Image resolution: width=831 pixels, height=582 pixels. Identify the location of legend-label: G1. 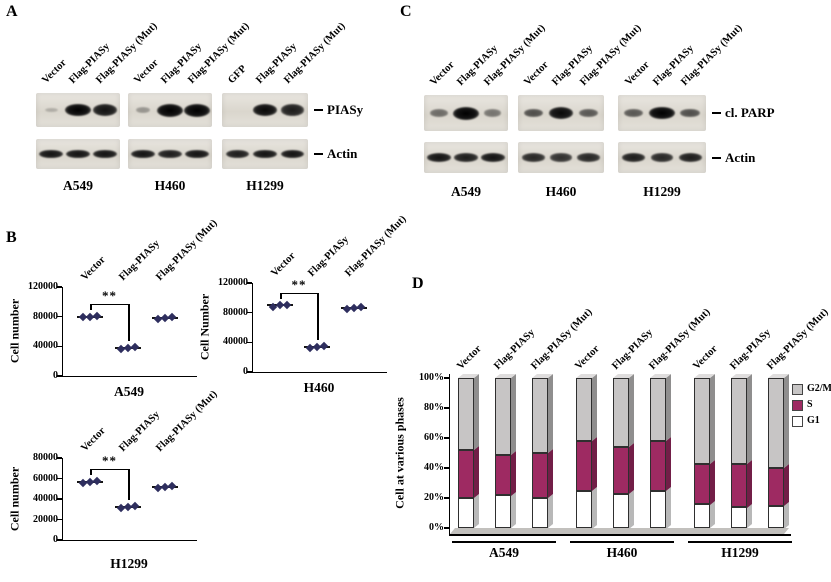
(813, 420).